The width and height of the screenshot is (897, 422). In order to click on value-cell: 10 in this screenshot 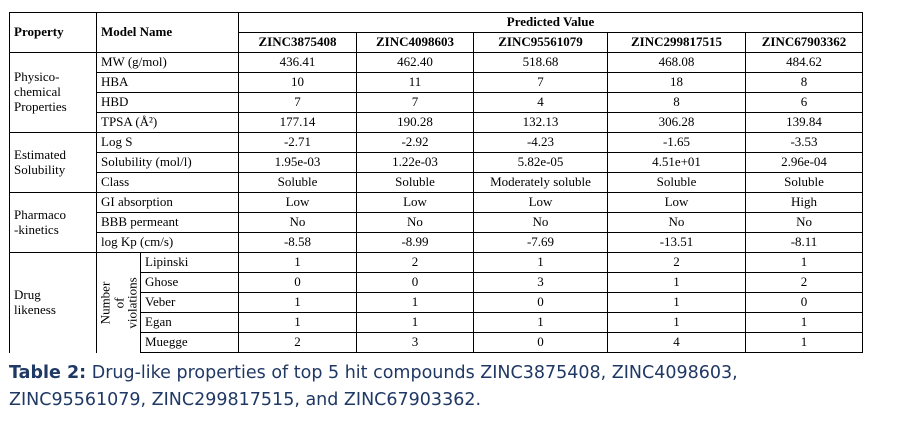, I will do `click(297, 82)`.